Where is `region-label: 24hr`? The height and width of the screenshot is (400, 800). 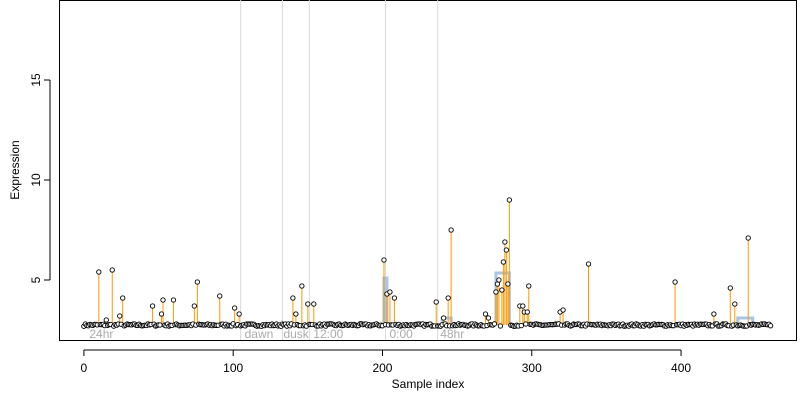
region-label: 24hr is located at coordinates (101, 334).